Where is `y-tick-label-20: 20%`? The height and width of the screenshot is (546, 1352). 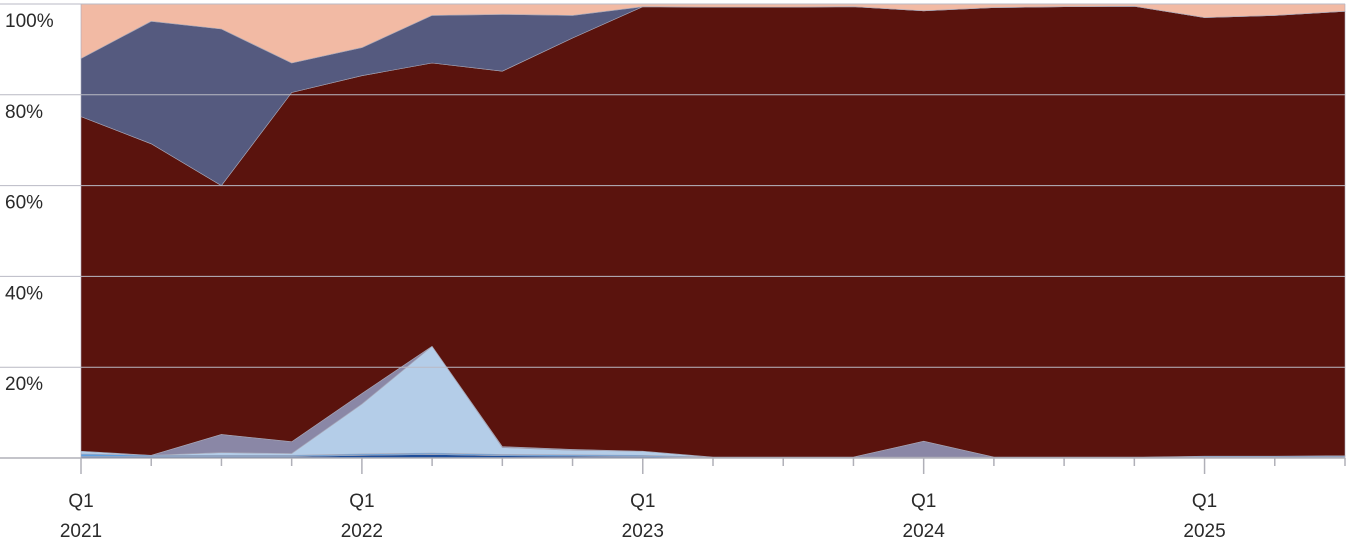
y-tick-label-20: 20% is located at coordinates (24, 384).